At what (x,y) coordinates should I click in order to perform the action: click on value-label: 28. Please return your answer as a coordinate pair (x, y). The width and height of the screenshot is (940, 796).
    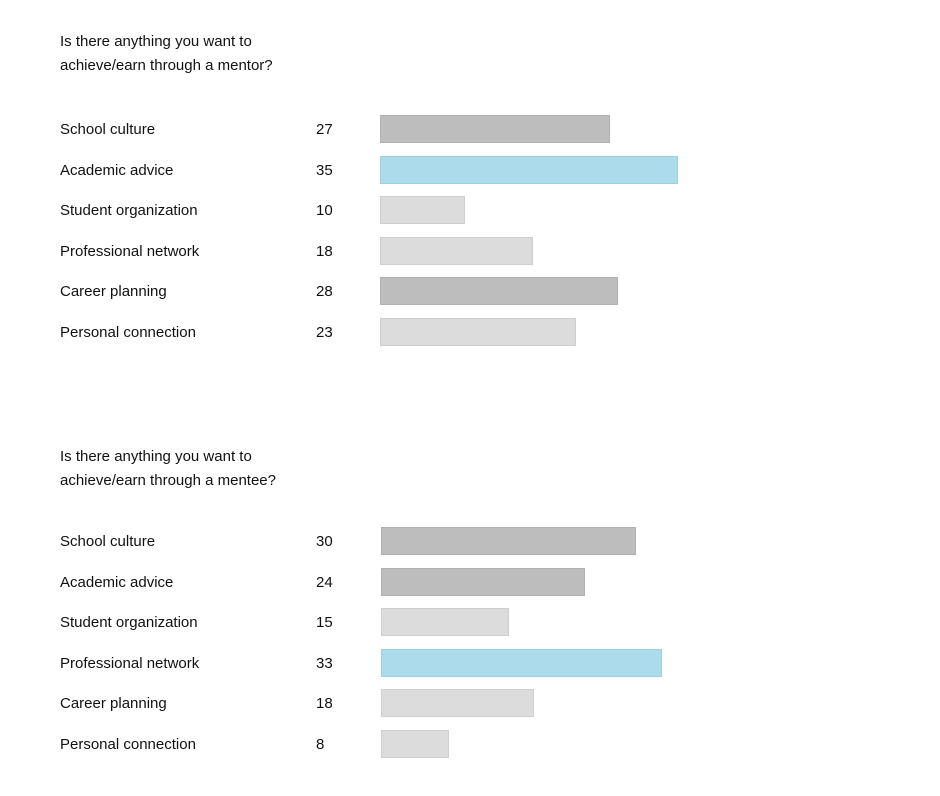
    Looking at the image, I should click on (324, 292).